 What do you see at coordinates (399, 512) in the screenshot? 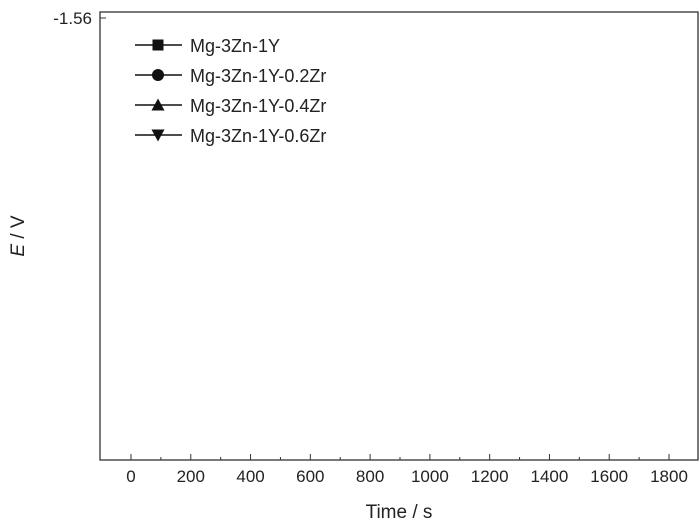
I see `x-axis-label: Time / s` at bounding box center [399, 512].